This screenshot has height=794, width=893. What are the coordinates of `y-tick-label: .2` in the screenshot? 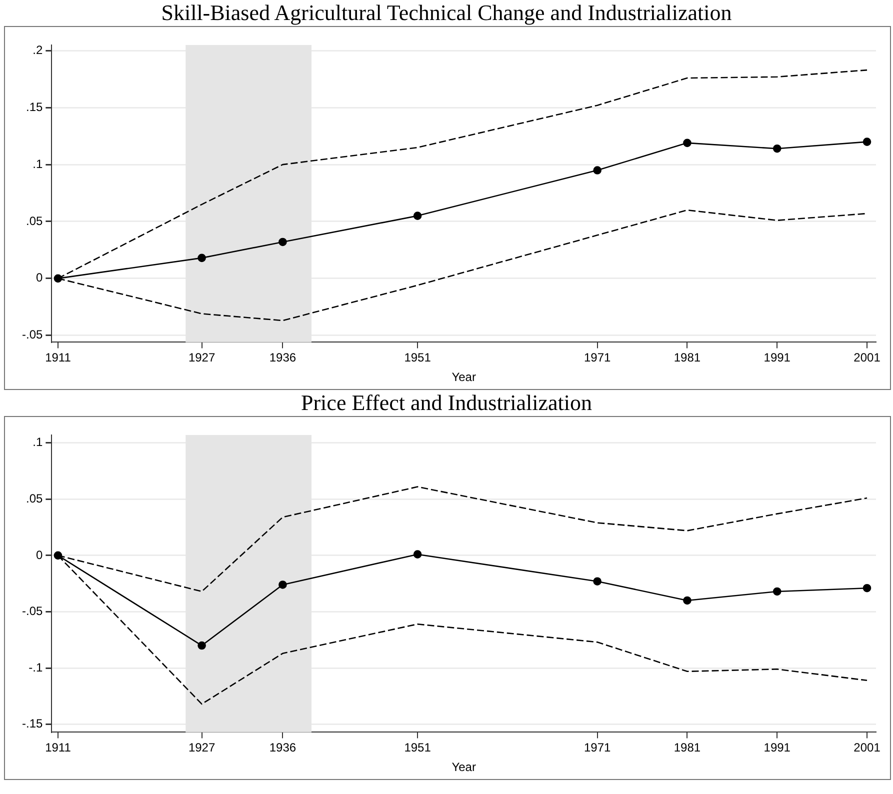 It's located at (37, 50).